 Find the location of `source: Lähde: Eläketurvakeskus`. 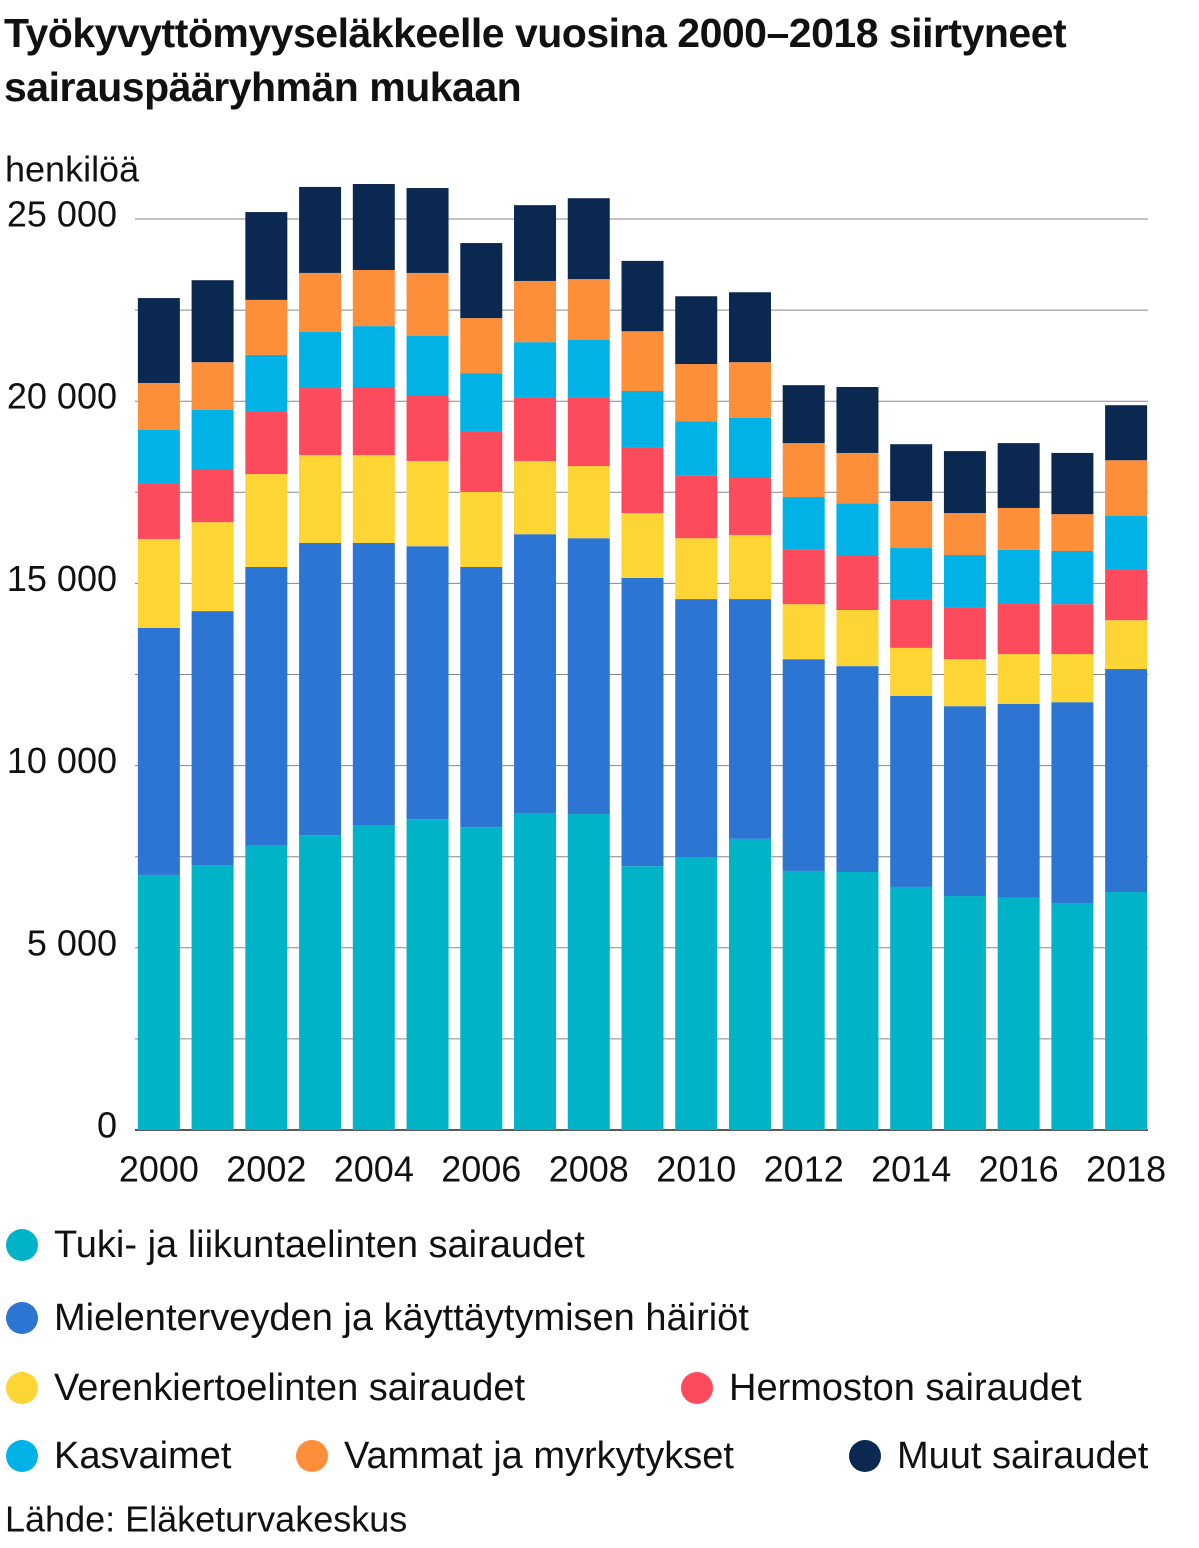

source: Lähde: Eläketurvakeskus is located at coordinates (206, 1519).